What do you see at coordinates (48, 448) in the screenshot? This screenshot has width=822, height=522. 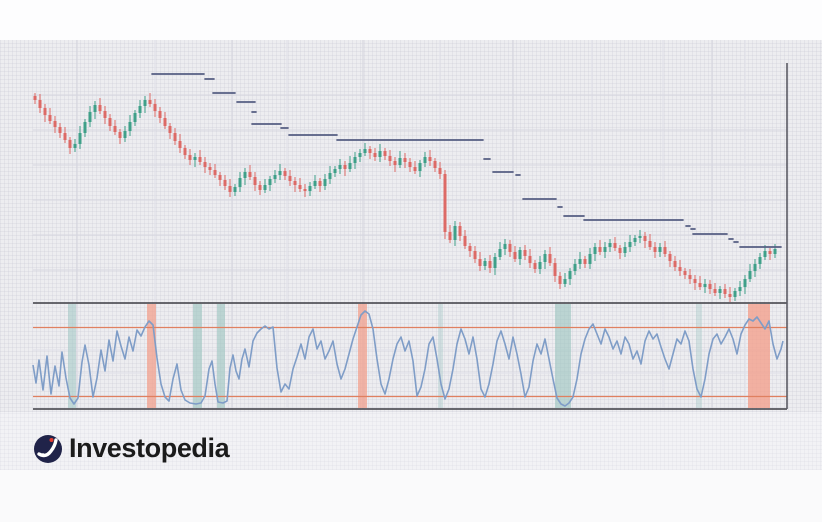 I see `investopedia-logo-icon` at bounding box center [48, 448].